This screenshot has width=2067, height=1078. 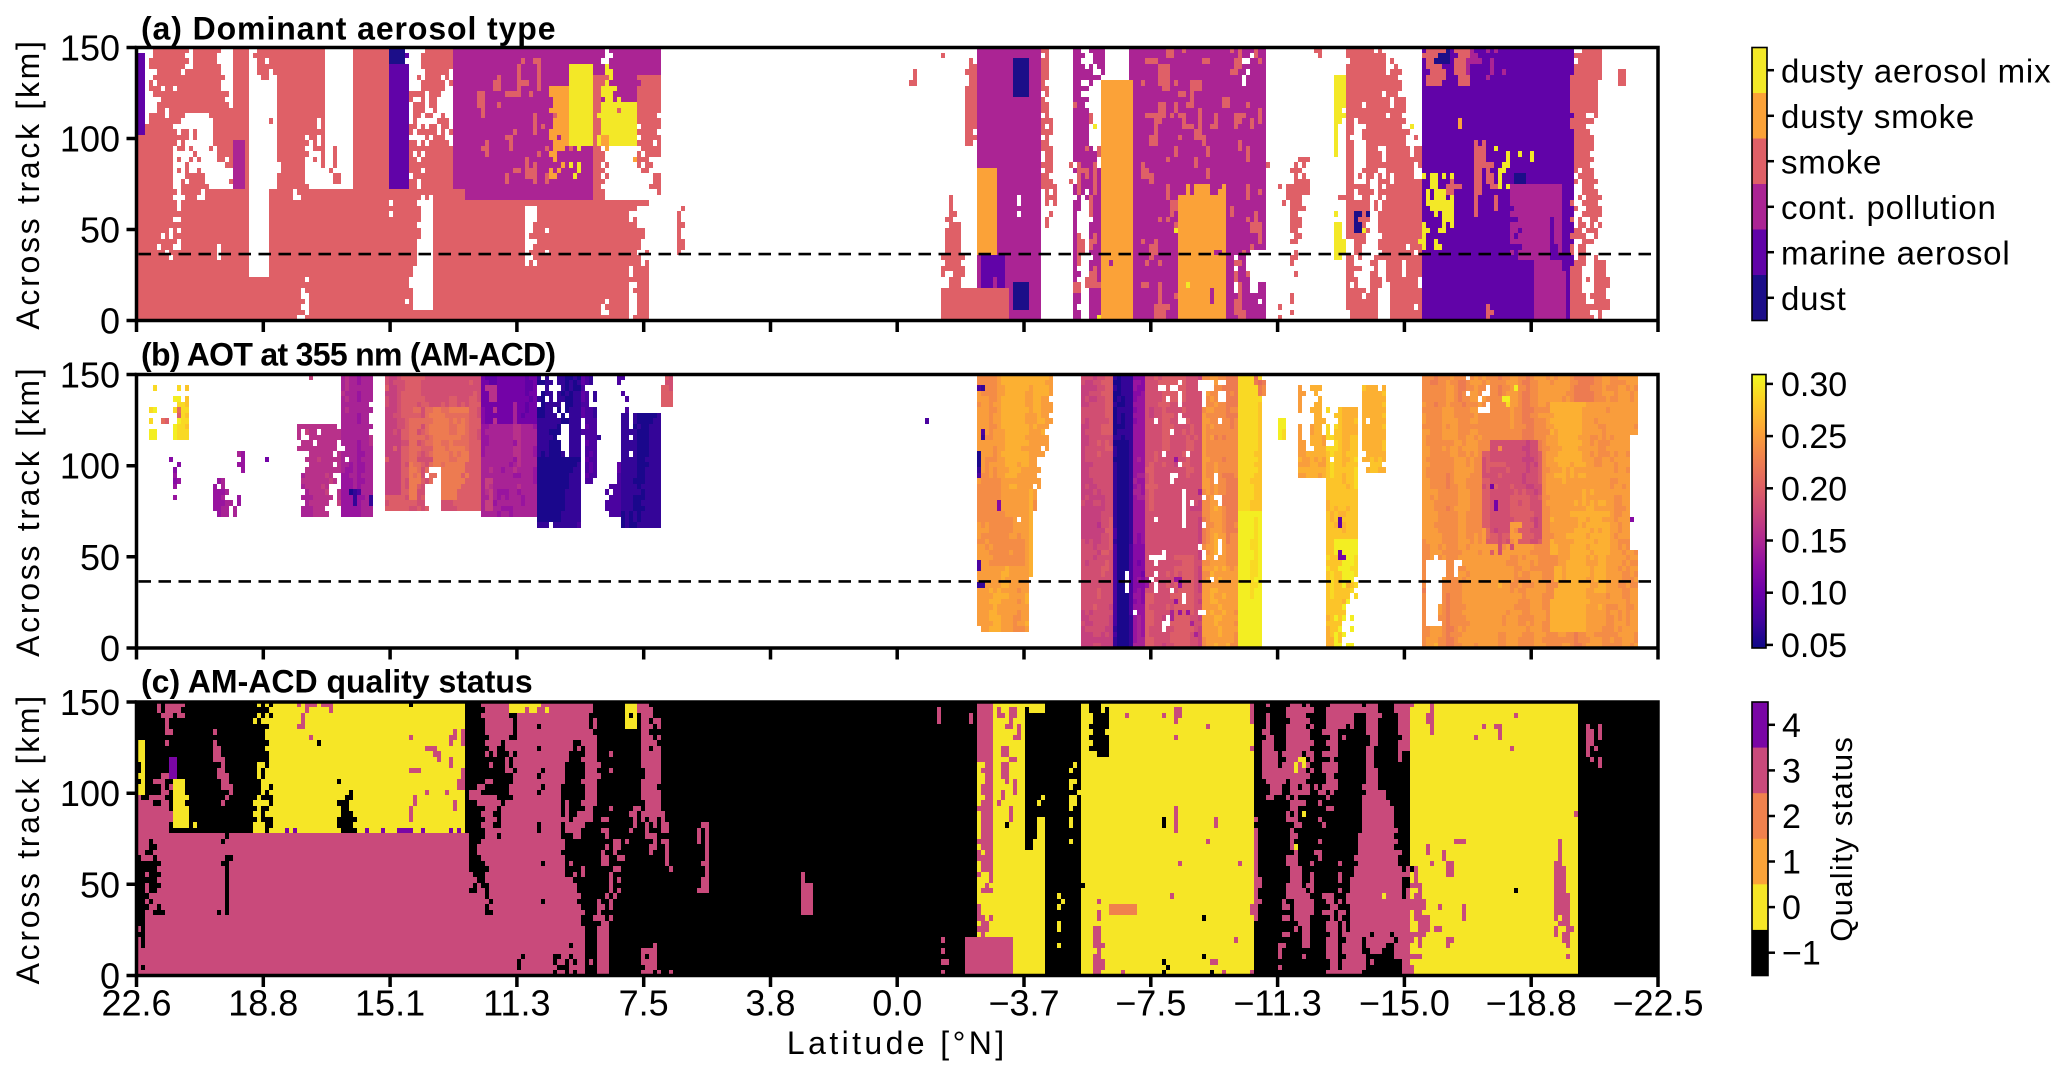 I want to click on svg-text: 22.6, so click(x=136, y=1003).